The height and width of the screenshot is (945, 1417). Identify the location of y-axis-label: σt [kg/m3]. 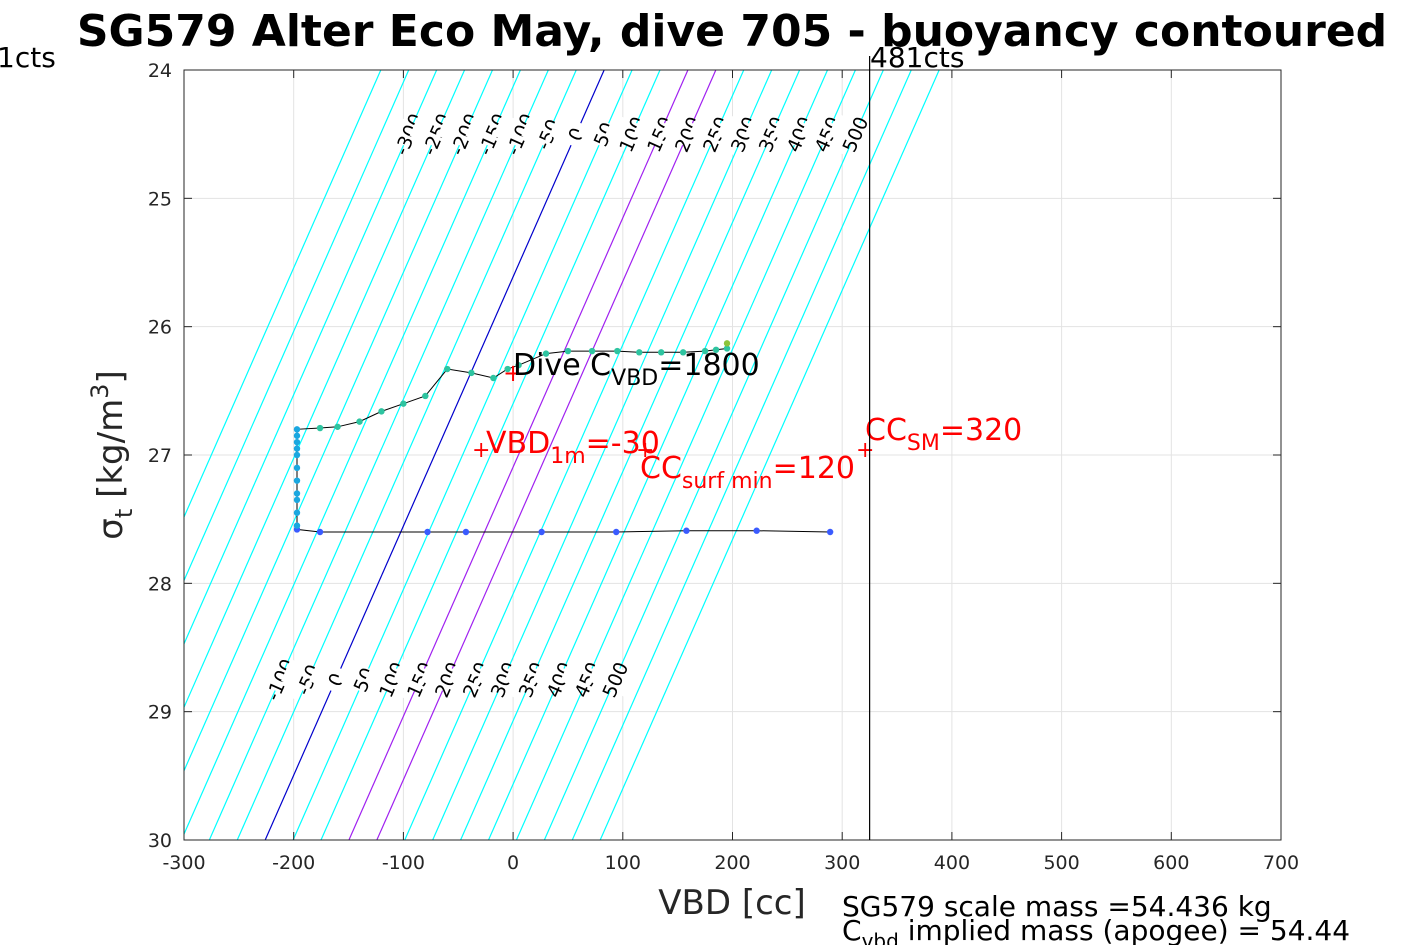
(112, 454).